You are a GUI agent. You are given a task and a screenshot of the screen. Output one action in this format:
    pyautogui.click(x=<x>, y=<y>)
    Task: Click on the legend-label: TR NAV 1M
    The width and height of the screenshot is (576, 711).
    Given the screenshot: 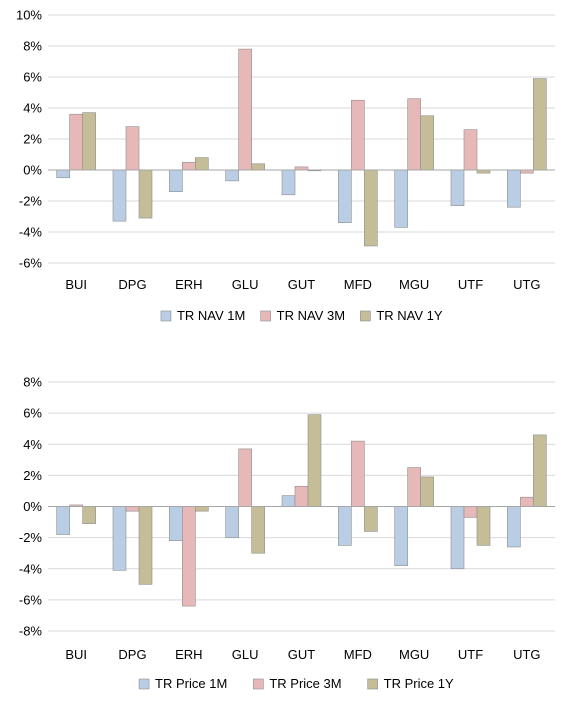 What is the action you would take?
    pyautogui.click(x=211, y=315)
    